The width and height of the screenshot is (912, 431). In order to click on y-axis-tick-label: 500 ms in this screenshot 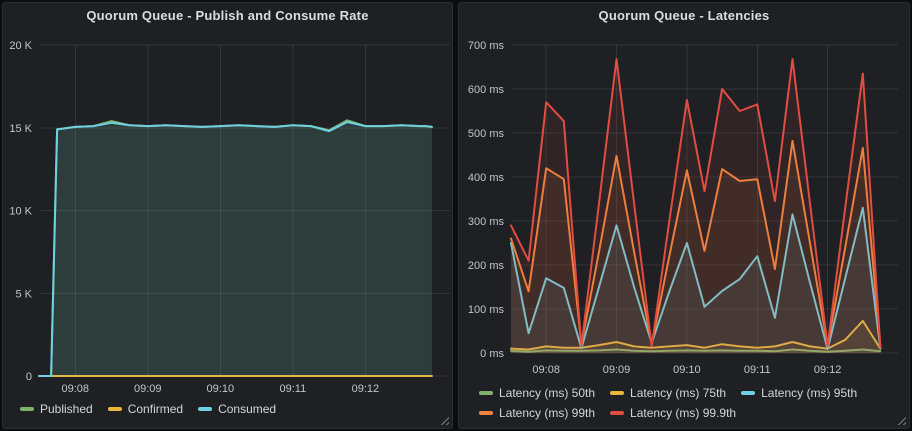, I will do `click(486, 134)`.